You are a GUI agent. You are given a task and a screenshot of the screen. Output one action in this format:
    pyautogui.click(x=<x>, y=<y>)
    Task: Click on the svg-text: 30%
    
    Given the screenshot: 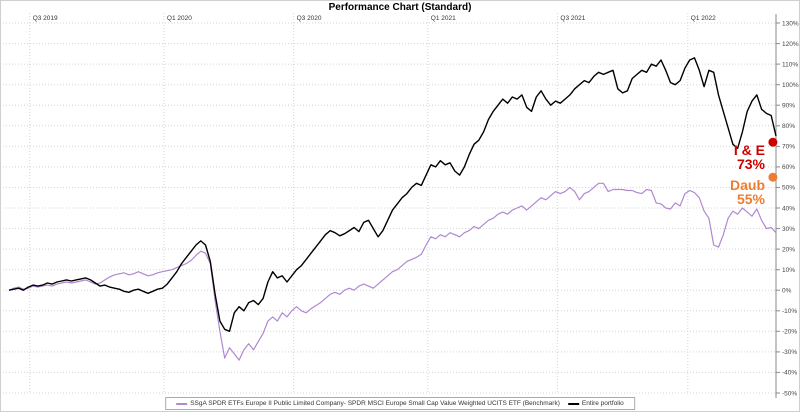 What is the action you would take?
    pyautogui.click(x=788, y=229)
    